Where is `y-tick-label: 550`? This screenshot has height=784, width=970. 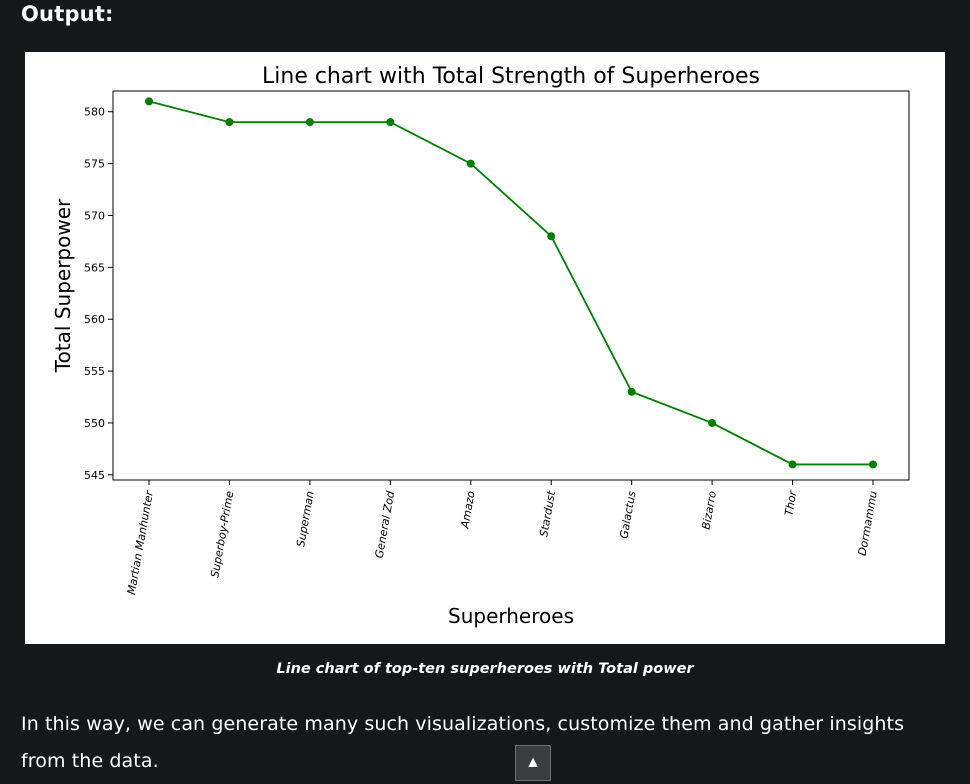 y-tick-label: 550 is located at coordinates (94, 423).